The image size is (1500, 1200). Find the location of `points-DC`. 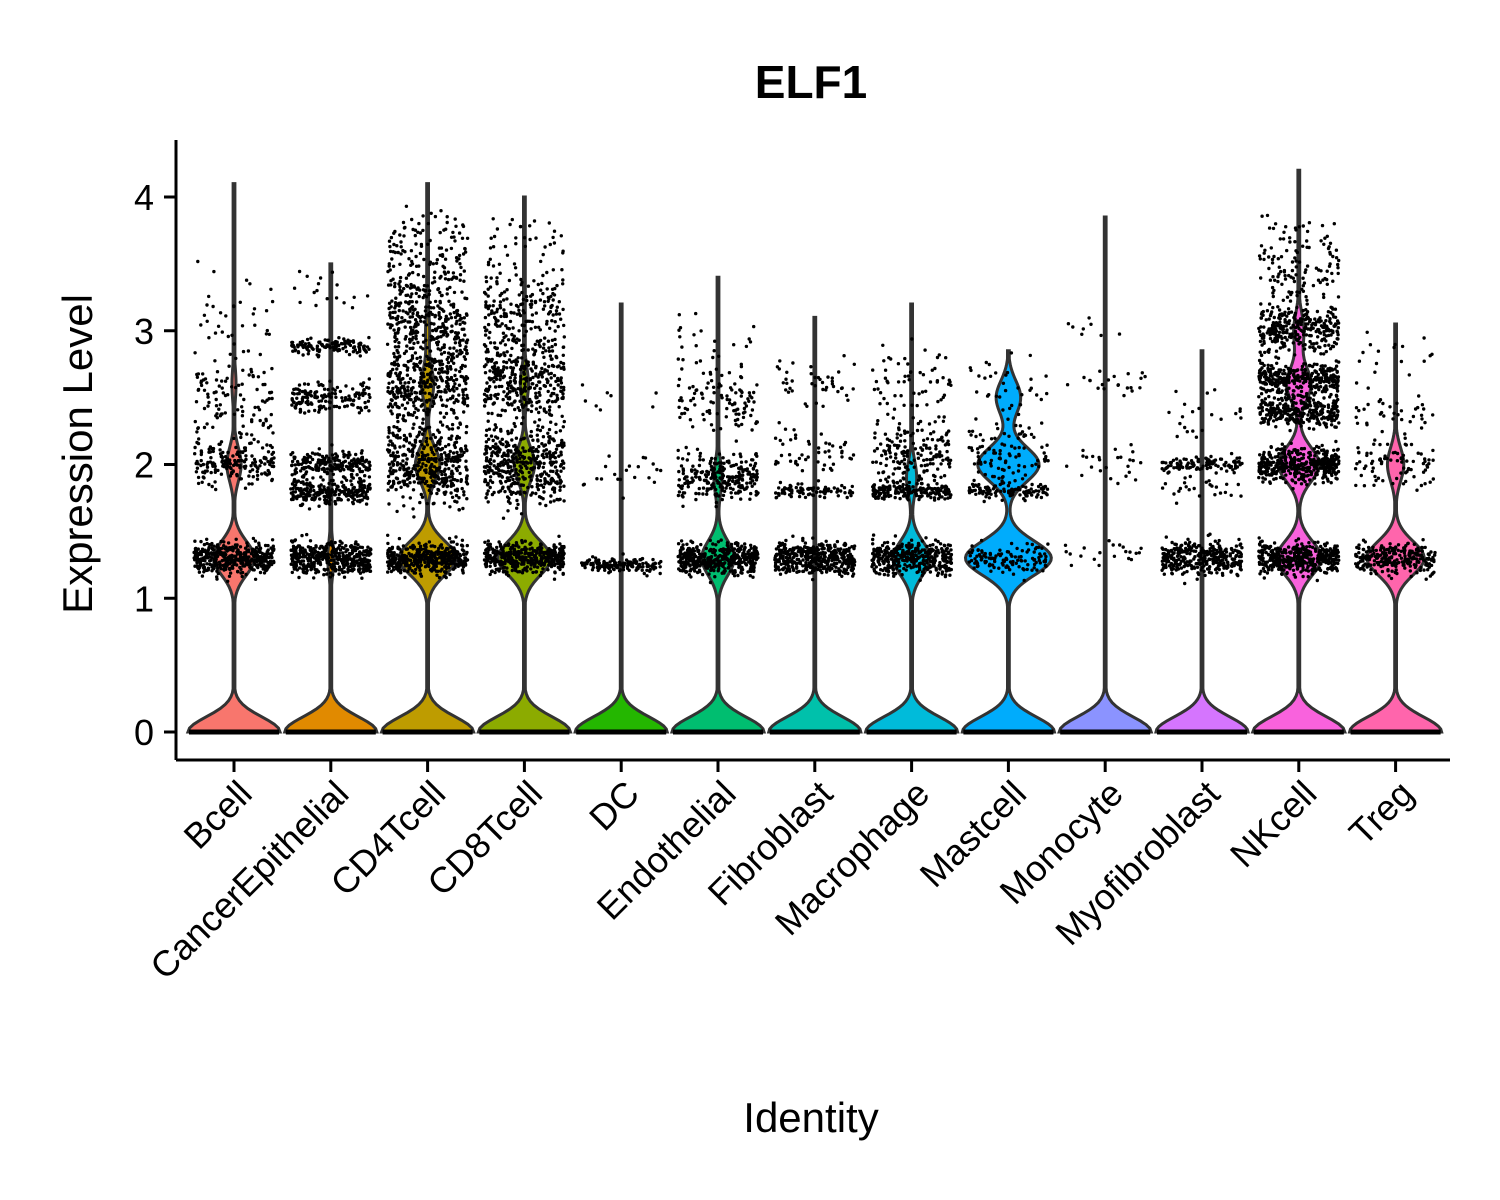

points-DC is located at coordinates (621, 480).